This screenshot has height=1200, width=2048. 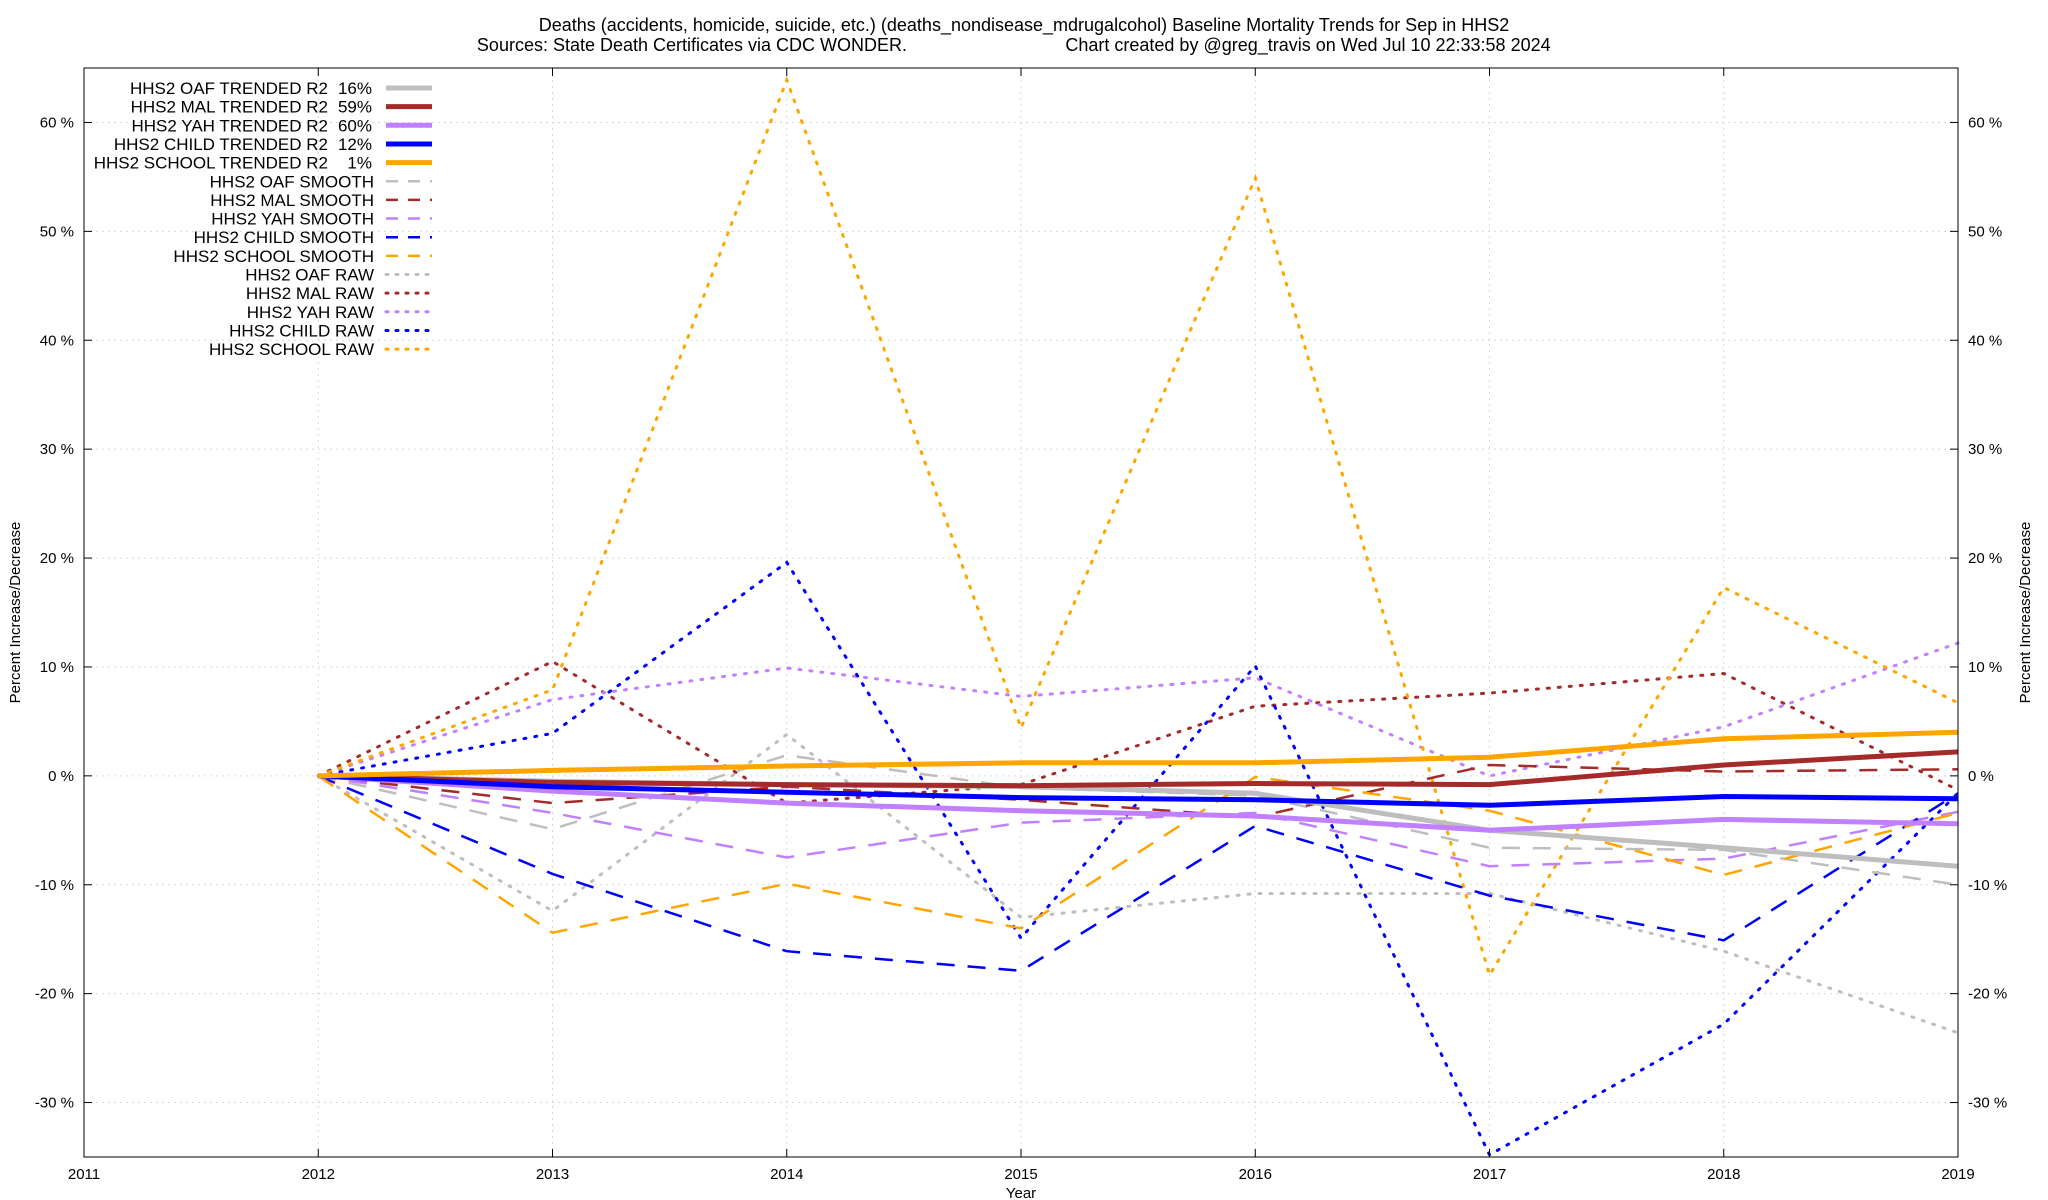 I want to click on y-tick-label-left: 30 %, so click(x=57, y=449).